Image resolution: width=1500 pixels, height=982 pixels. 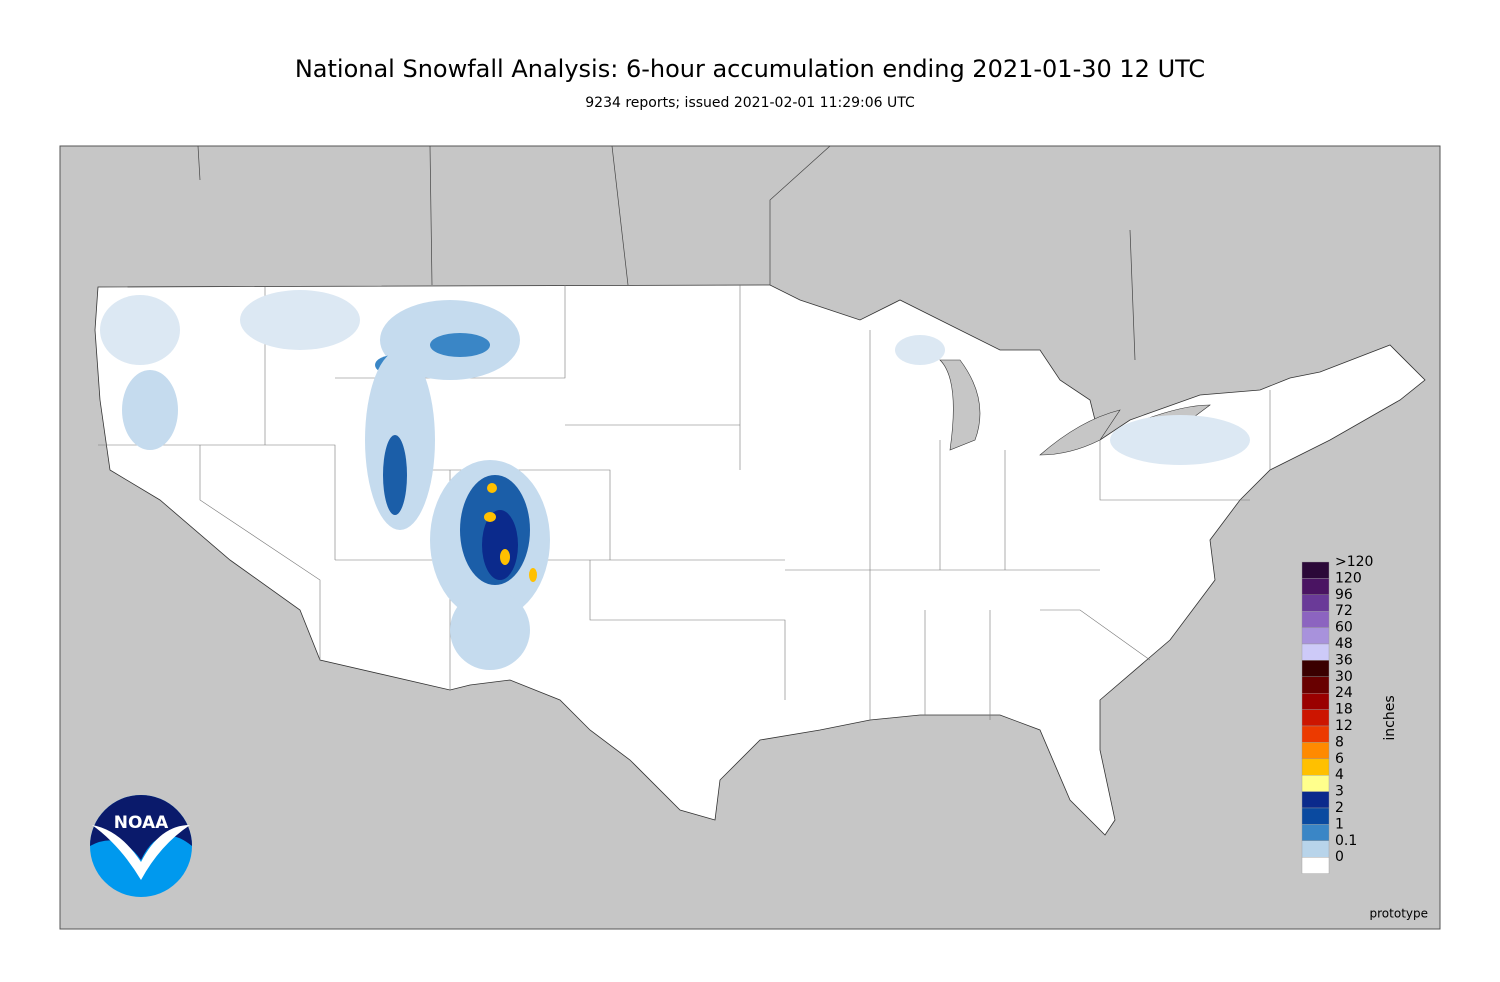 What do you see at coordinates (1344, 677) in the screenshot?
I see `legend-label: 30` at bounding box center [1344, 677].